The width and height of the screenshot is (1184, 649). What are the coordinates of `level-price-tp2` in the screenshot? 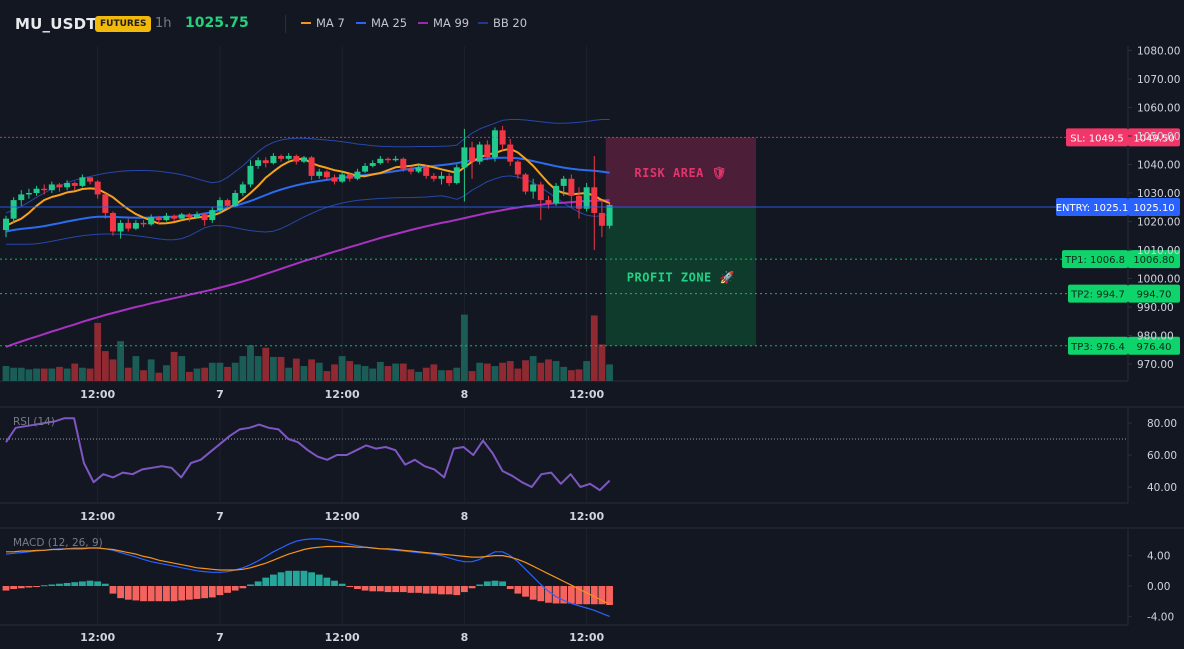 It's located at (1154, 293).